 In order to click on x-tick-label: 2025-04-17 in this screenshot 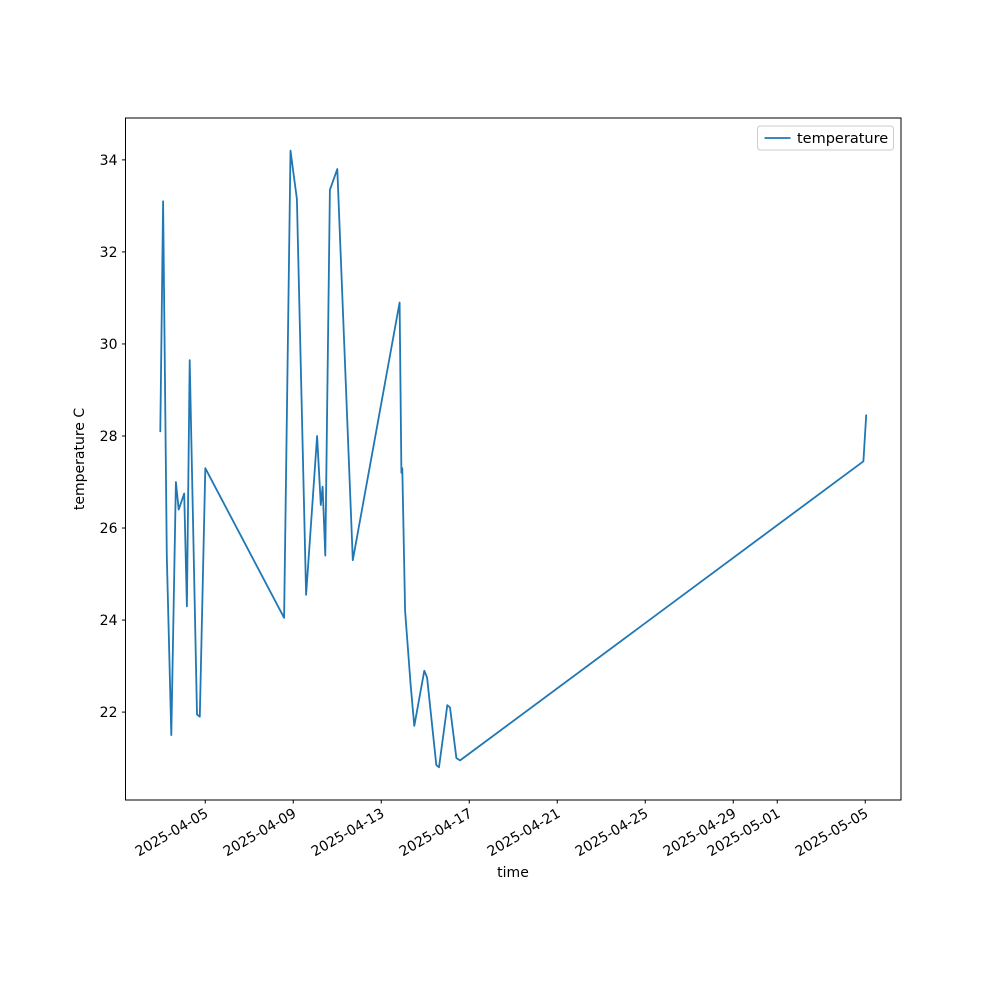, I will do `click(436, 833)`.